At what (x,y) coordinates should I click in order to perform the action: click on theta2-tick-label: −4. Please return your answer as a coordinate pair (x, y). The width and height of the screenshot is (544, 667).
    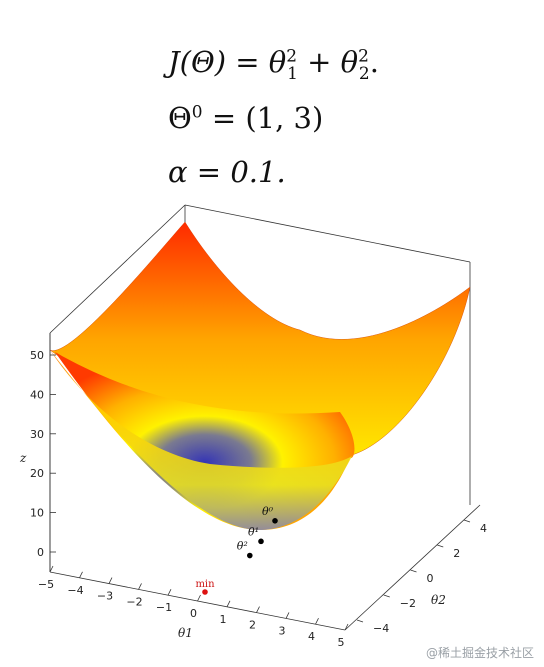
    Looking at the image, I should click on (381, 628).